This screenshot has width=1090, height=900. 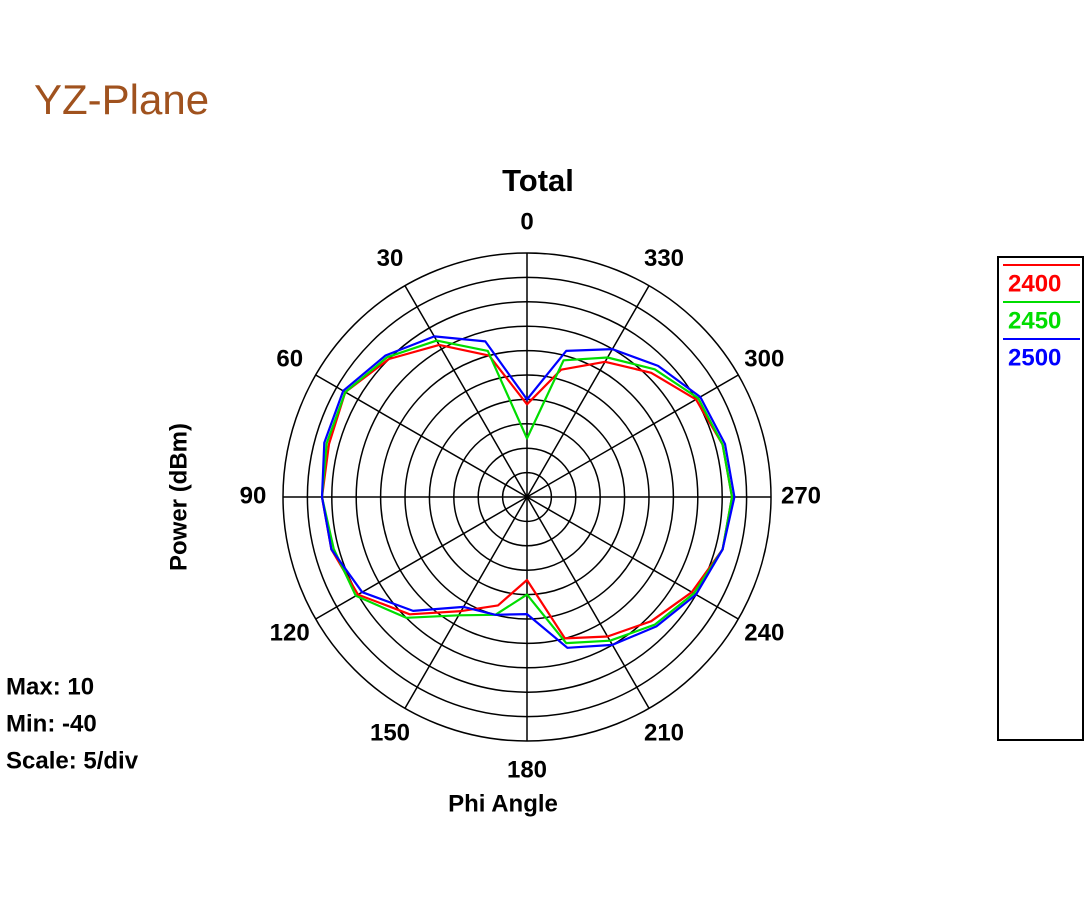 I want to click on angle-tick-label: 180, so click(x=527, y=769).